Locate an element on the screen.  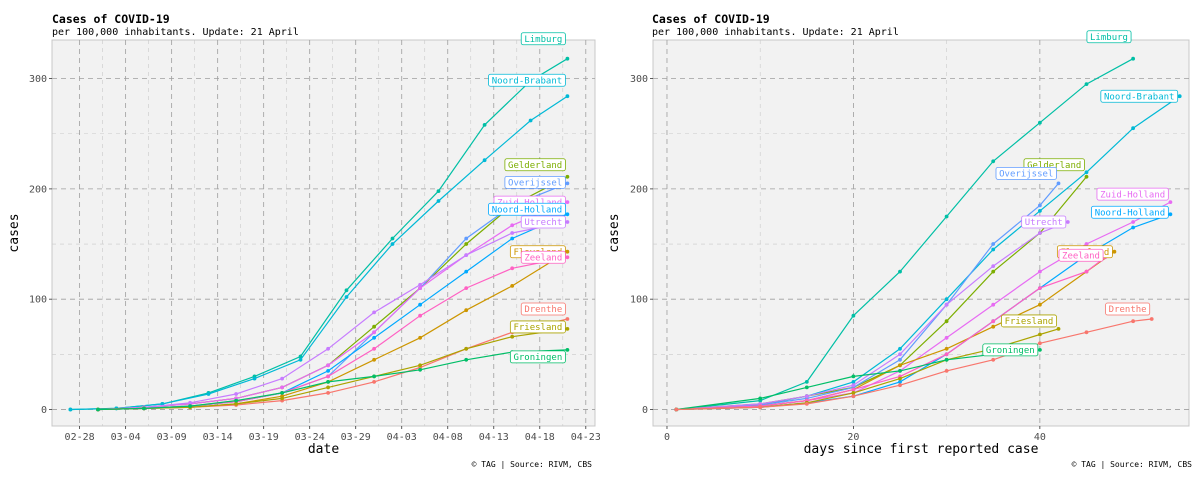
series-label-text: Noord-Brabant is located at coordinates (1139, 97).